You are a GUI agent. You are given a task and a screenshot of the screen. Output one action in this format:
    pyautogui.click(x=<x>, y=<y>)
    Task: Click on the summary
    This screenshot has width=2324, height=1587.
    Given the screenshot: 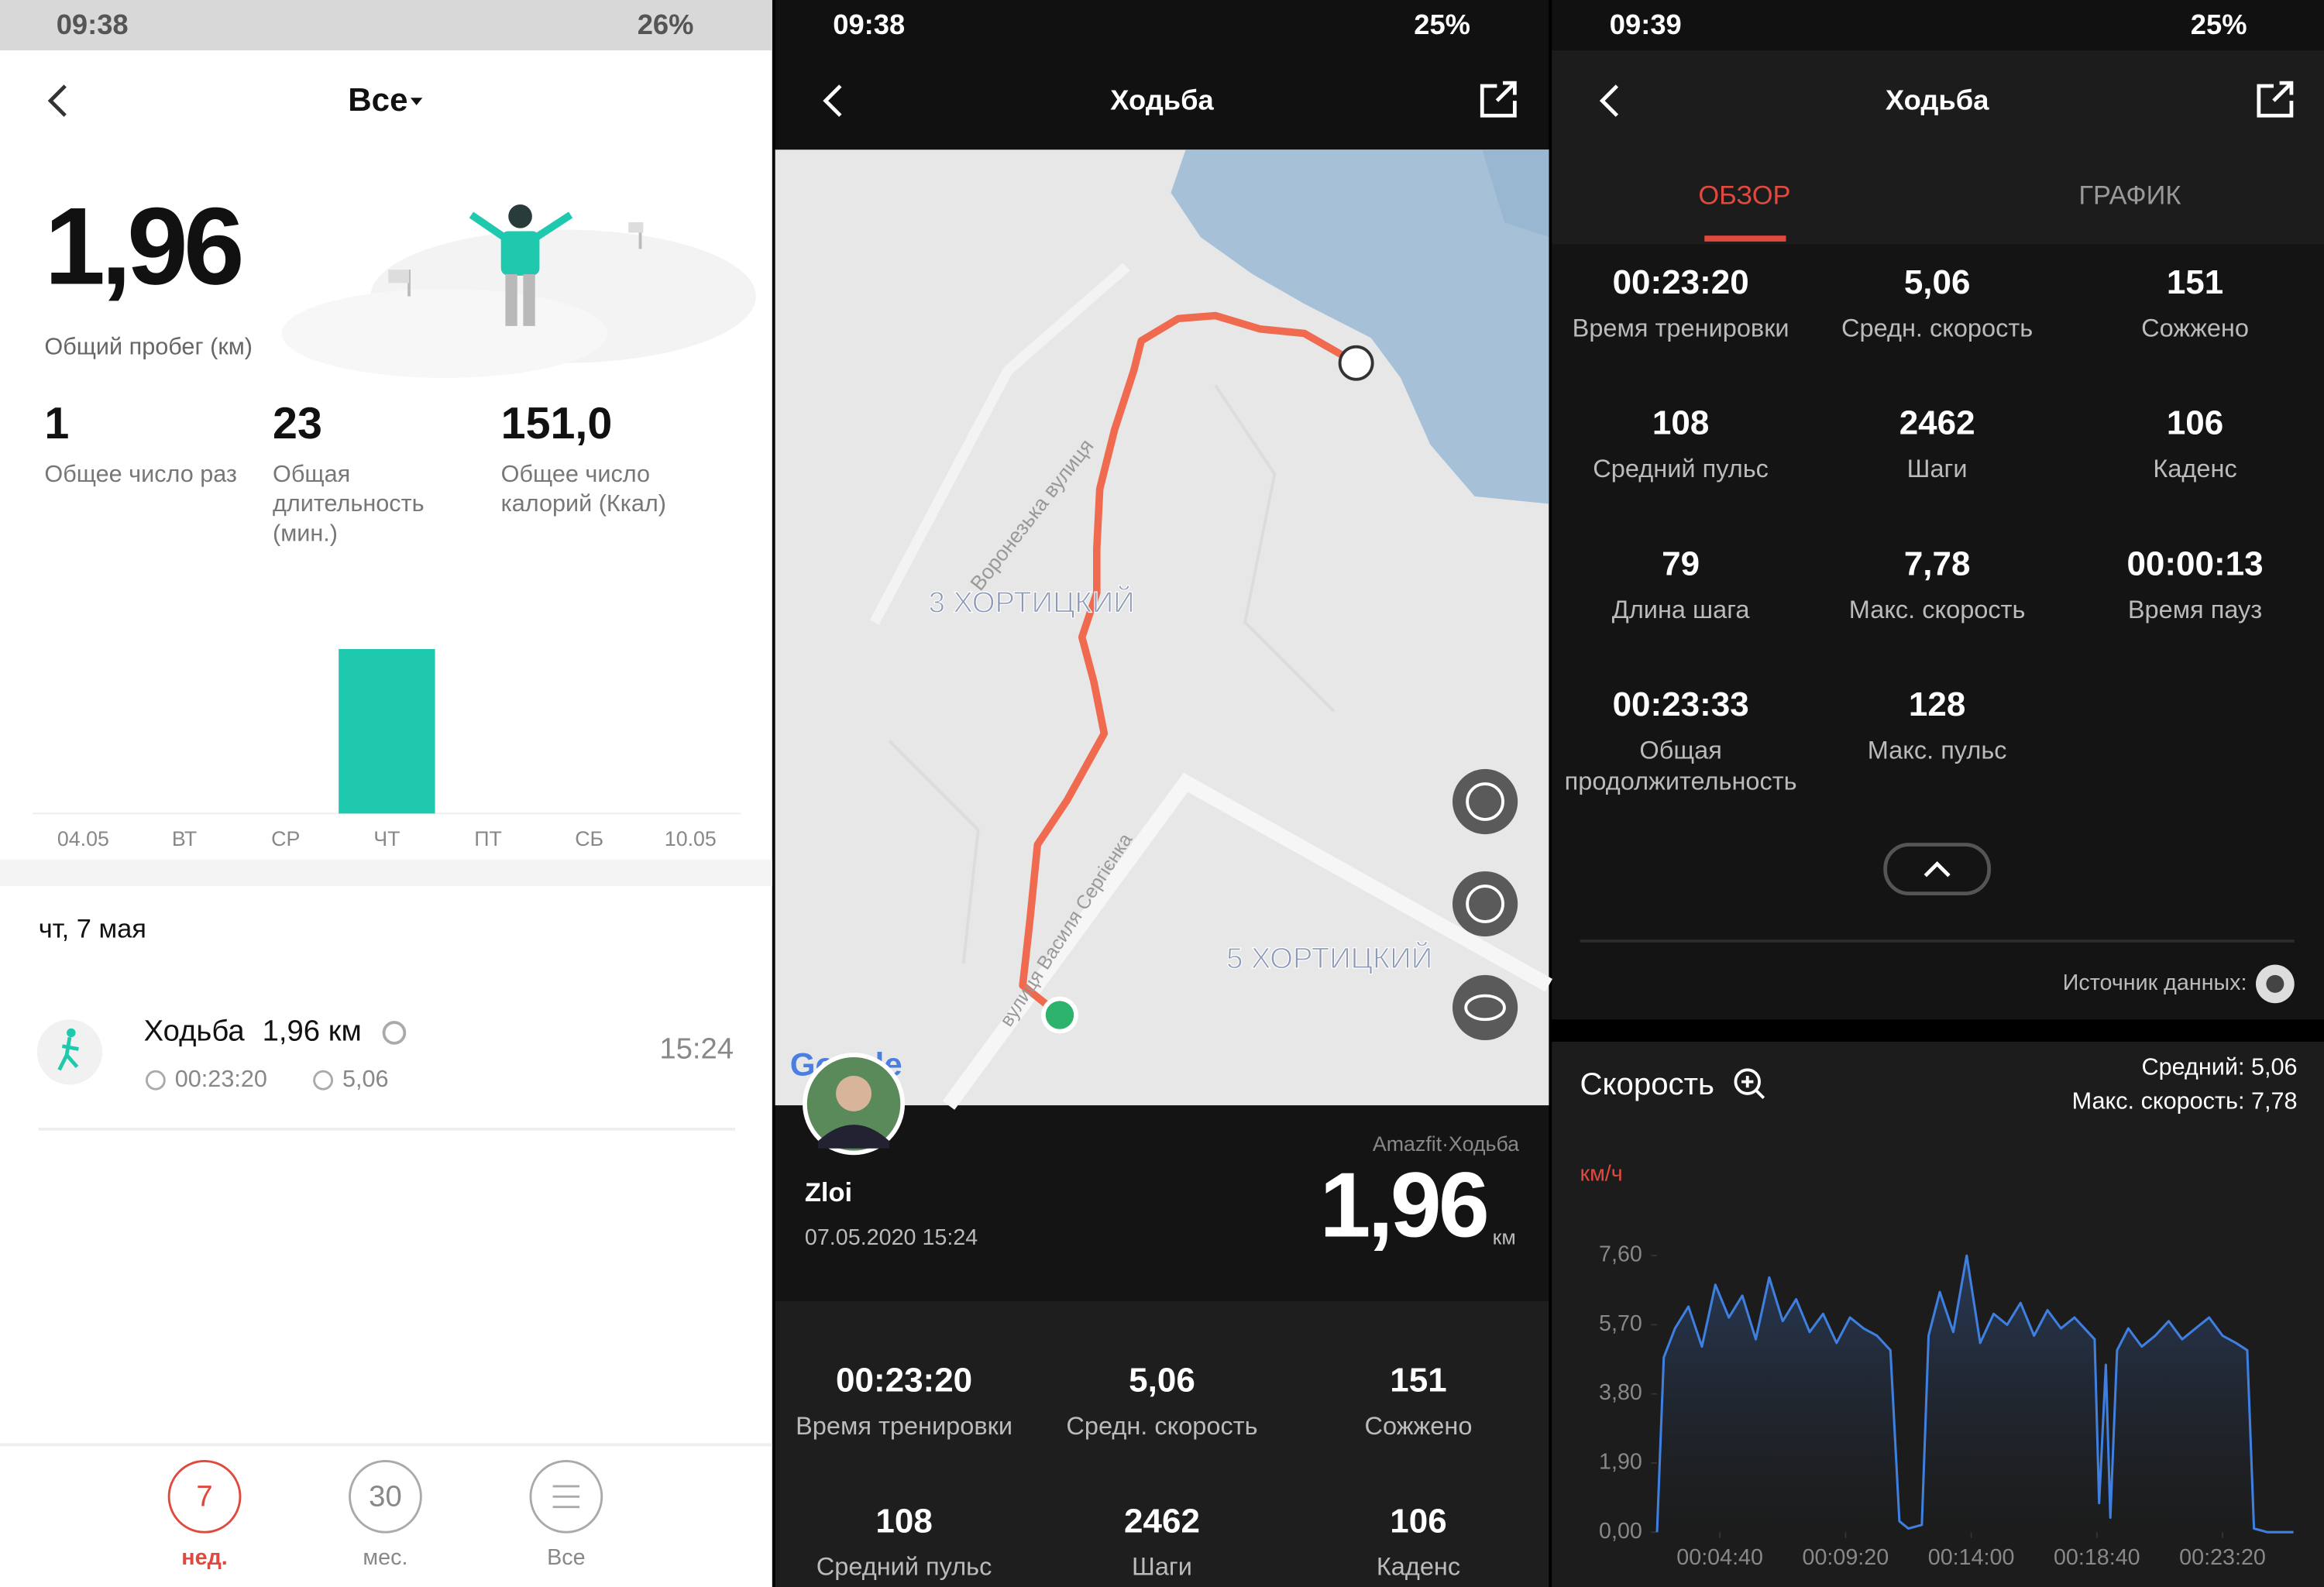 What is the action you would take?
    pyautogui.click(x=1162, y=1203)
    